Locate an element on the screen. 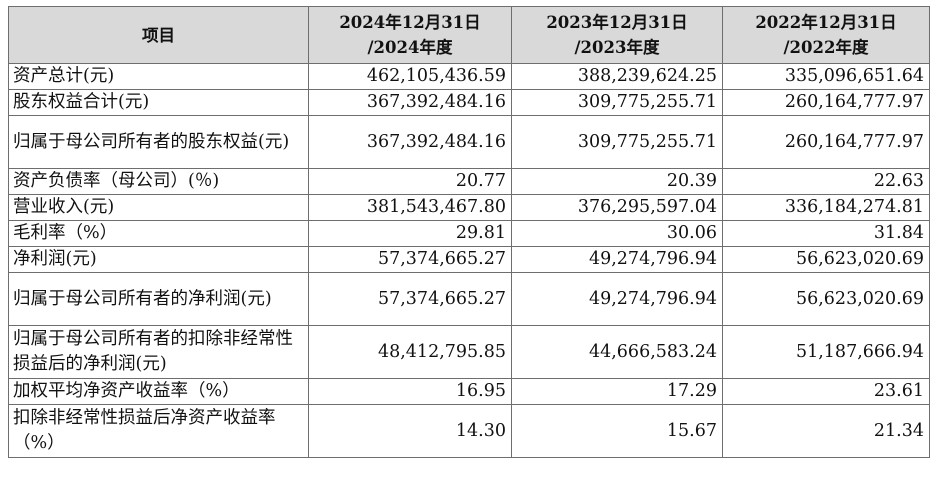 Image resolution: width=937 pixels, height=487 pixels. header-2024-date: 2024年12月31日 is located at coordinates (410, 22).